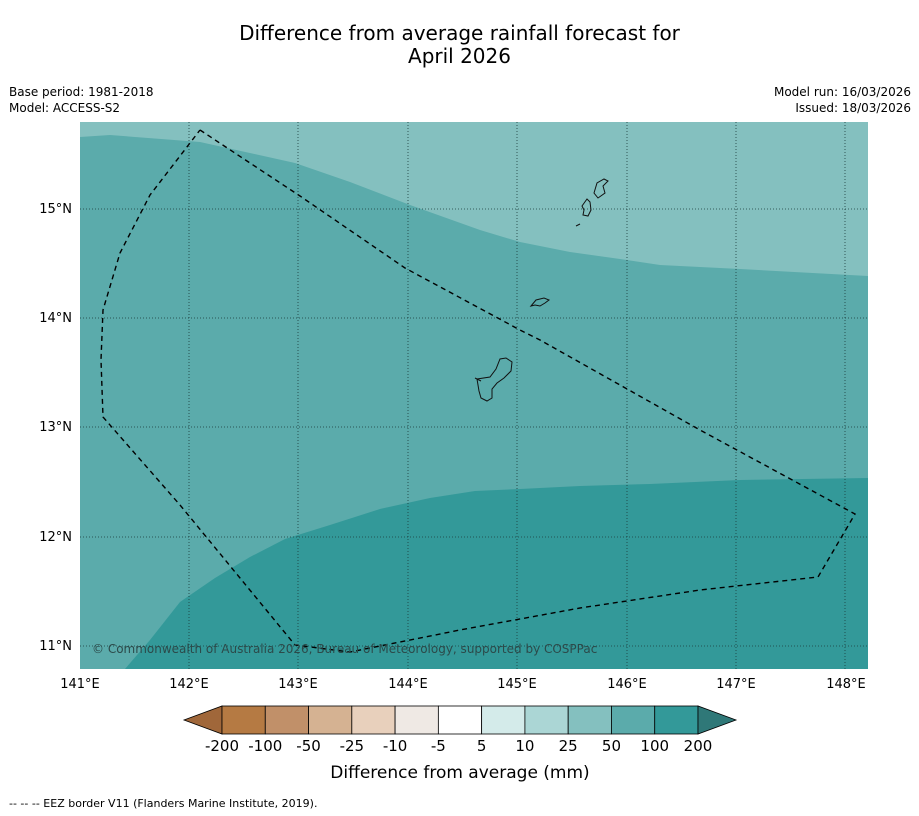 The width and height of the screenshot is (919, 816). What do you see at coordinates (846, 684) in the screenshot?
I see `lon-label: 148°E` at bounding box center [846, 684].